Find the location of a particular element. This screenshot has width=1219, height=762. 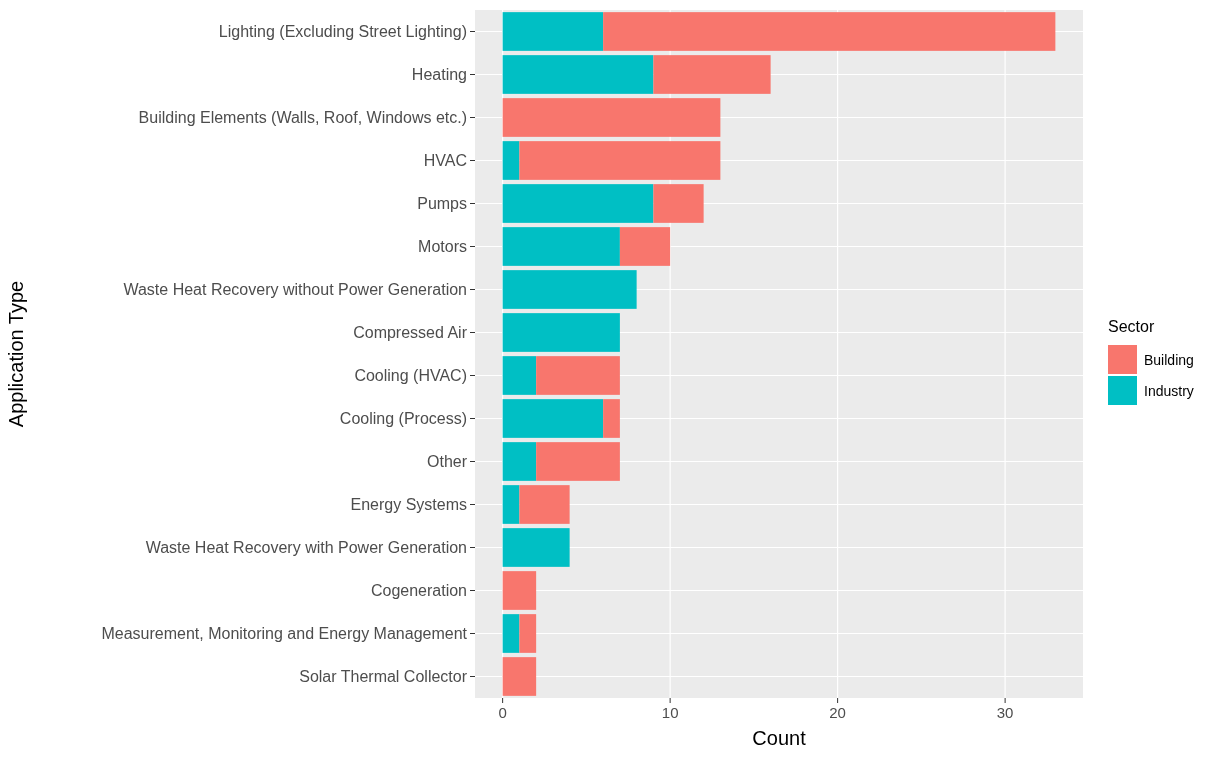

x-tick-label: 30 is located at coordinates (1005, 712).